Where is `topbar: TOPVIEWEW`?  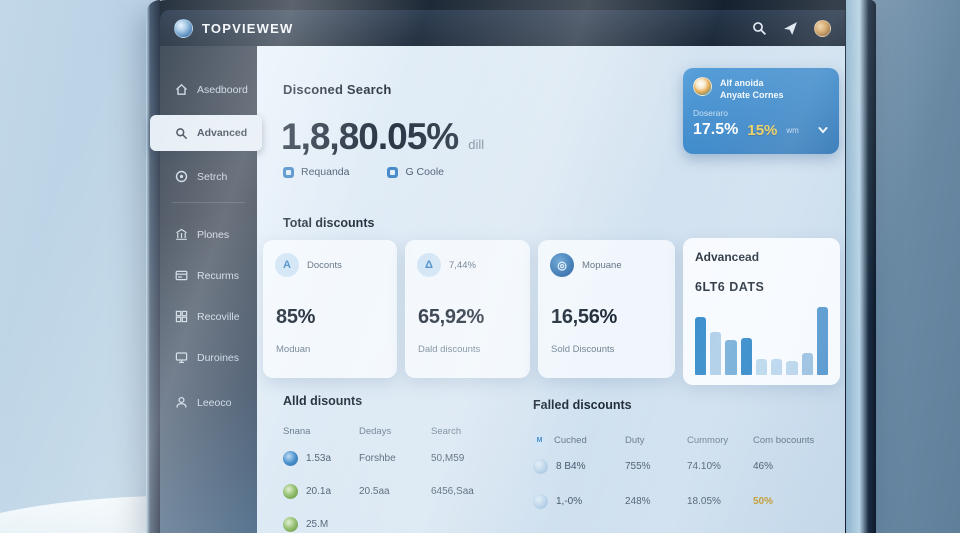 topbar: TOPVIEWEW is located at coordinates (502, 28).